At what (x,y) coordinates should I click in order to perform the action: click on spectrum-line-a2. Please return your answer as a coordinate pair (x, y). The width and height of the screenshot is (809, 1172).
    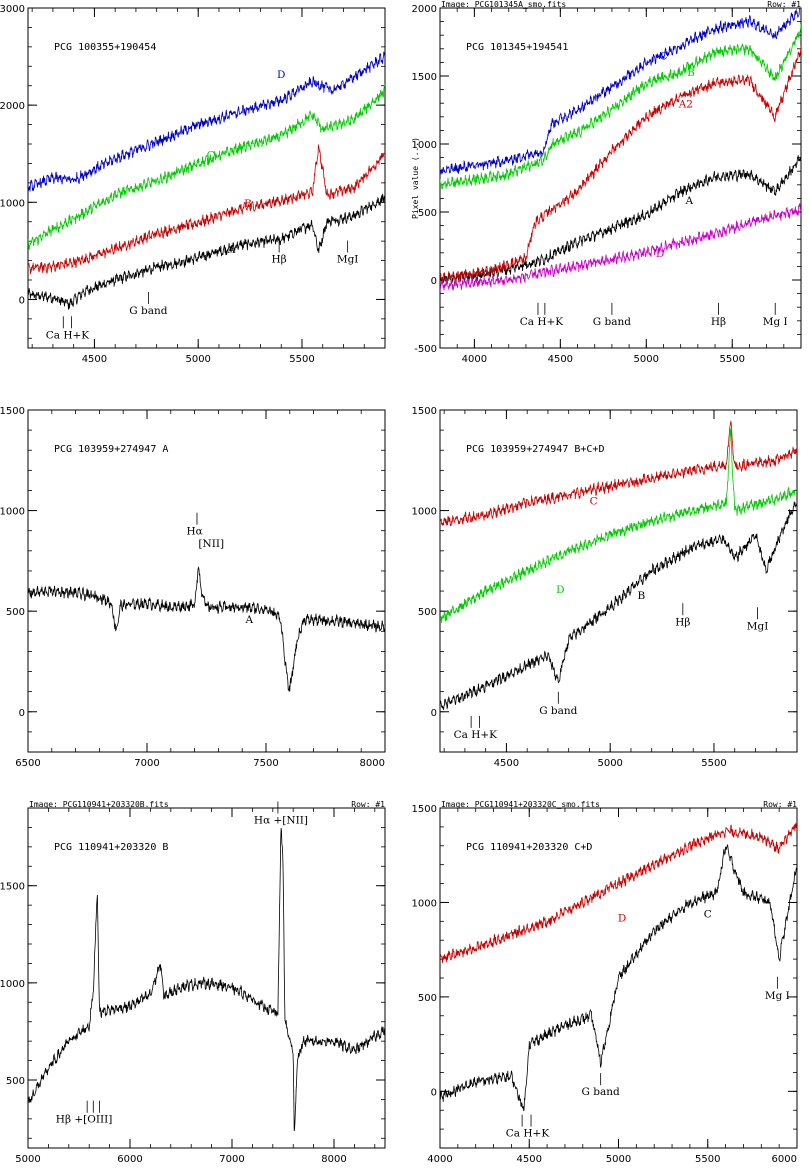
    Looking at the image, I should click on (620, 165).